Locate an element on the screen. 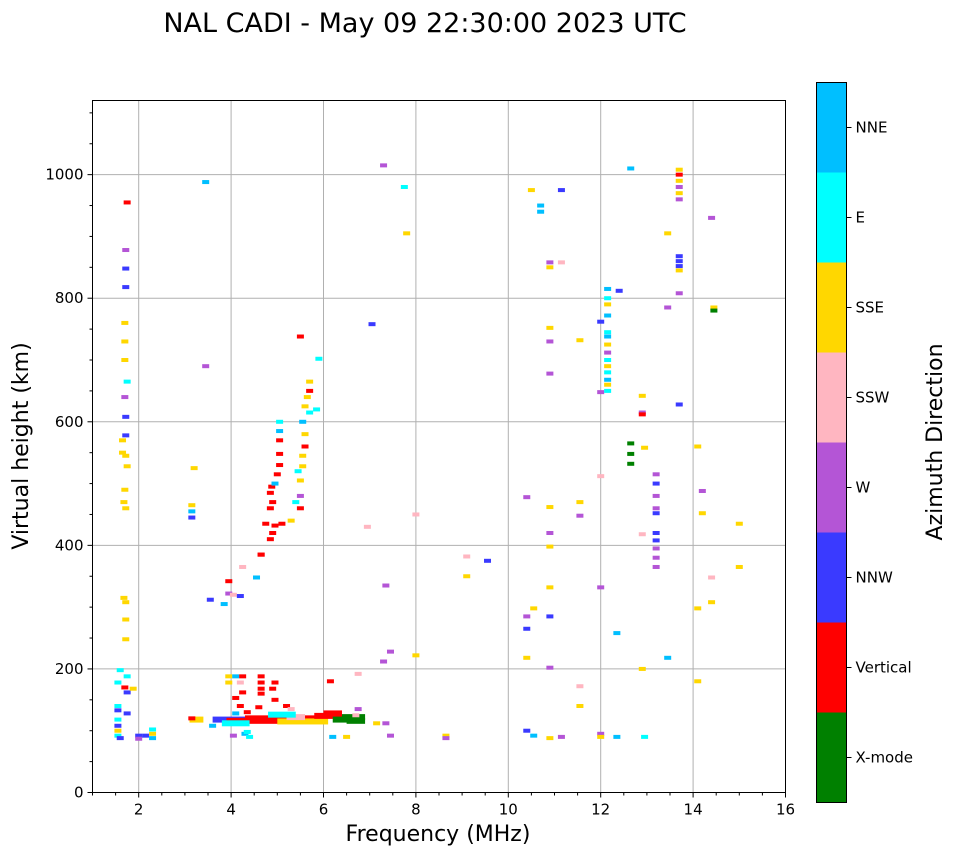  echo-strip is located at coordinates (332, 713).